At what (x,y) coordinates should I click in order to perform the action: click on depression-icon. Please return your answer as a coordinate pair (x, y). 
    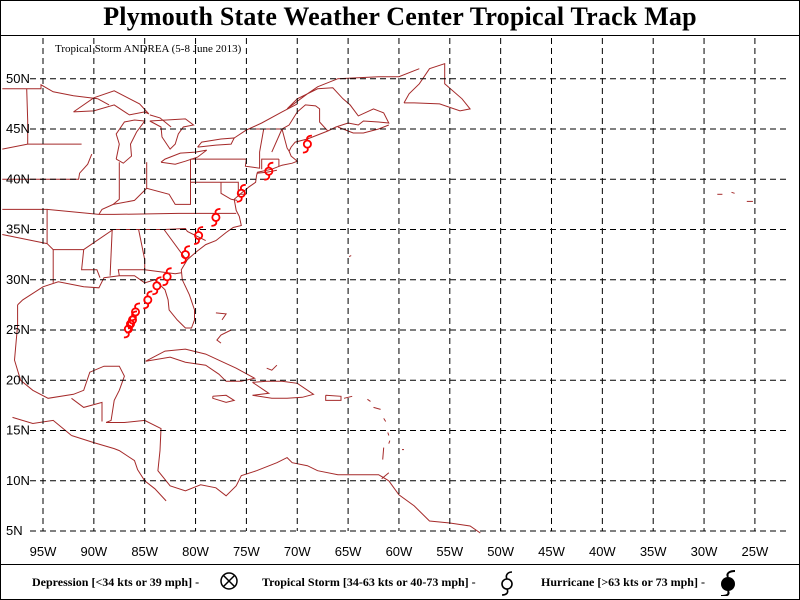
    Looking at the image, I should click on (229, 581).